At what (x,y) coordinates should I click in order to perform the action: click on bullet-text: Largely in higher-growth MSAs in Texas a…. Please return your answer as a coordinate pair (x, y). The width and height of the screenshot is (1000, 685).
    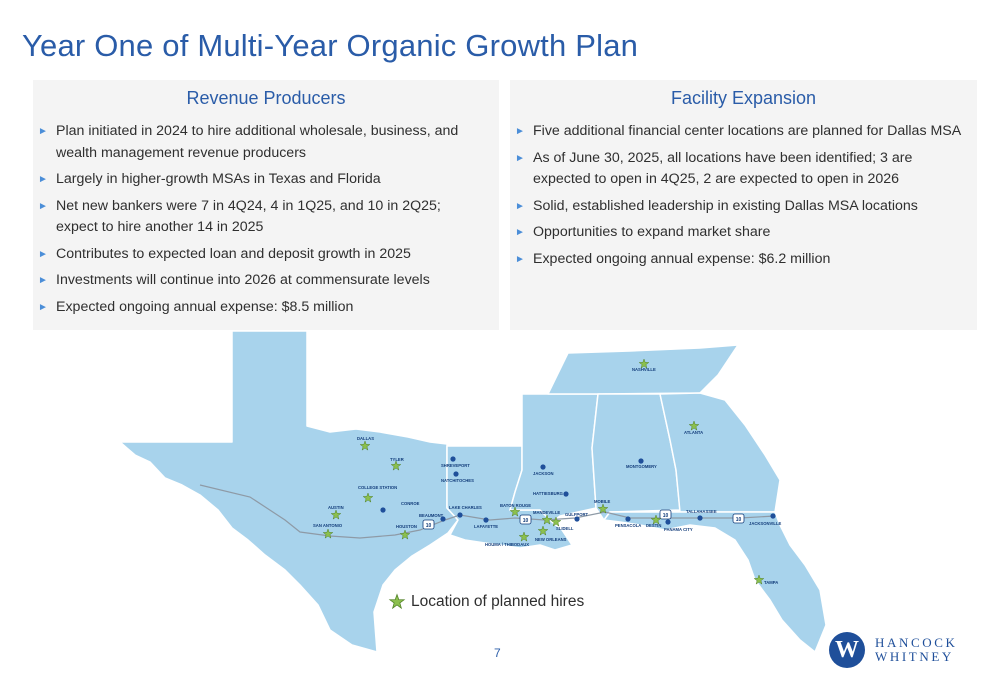
    Looking at the image, I should click on (218, 179).